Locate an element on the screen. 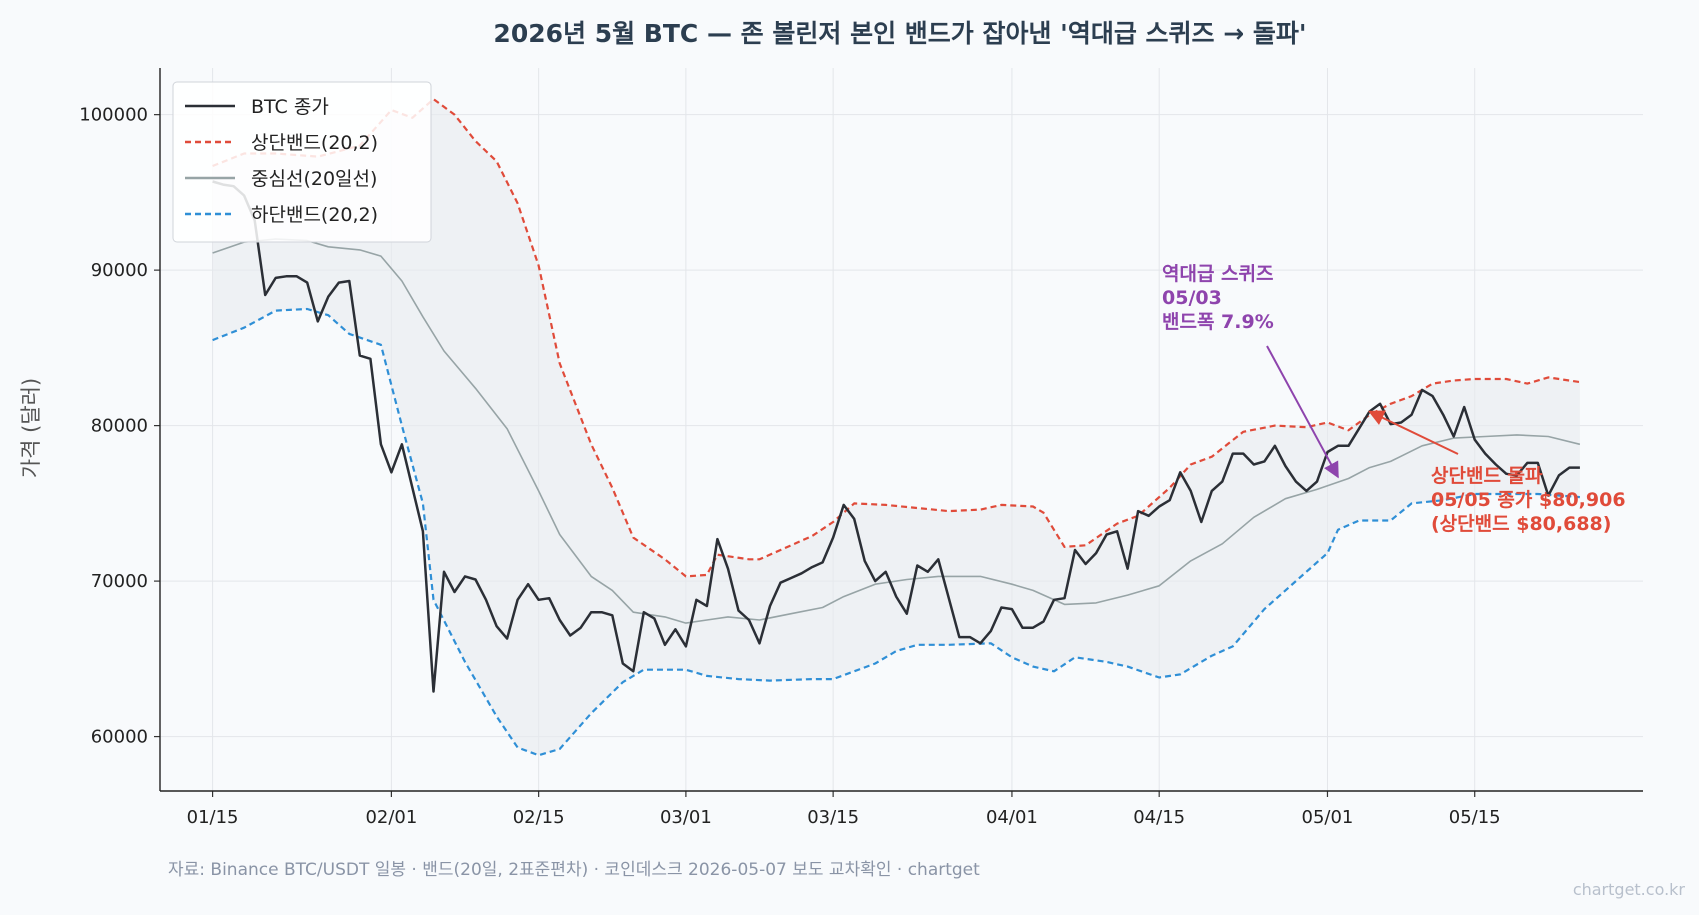 This screenshot has width=1699, height=915. x-tick-label: 04/01 is located at coordinates (1012, 817).